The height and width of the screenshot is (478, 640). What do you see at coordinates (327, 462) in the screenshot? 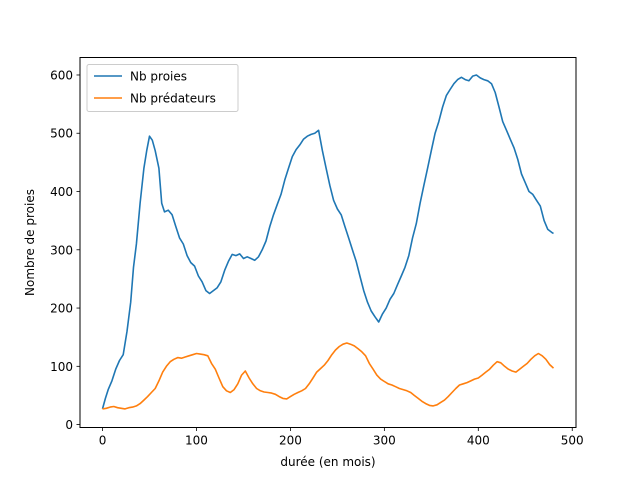
I see `x-axis-label: durée (en mois)` at bounding box center [327, 462].